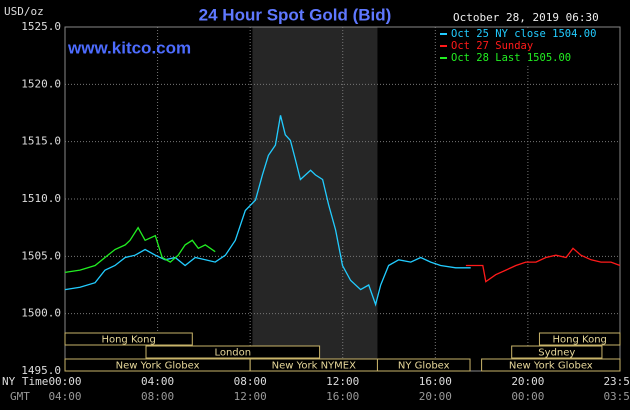 This screenshot has width=630, height=410. Describe the element at coordinates (157, 381) in the screenshot. I see `x-tick-label: 04:00` at that location.